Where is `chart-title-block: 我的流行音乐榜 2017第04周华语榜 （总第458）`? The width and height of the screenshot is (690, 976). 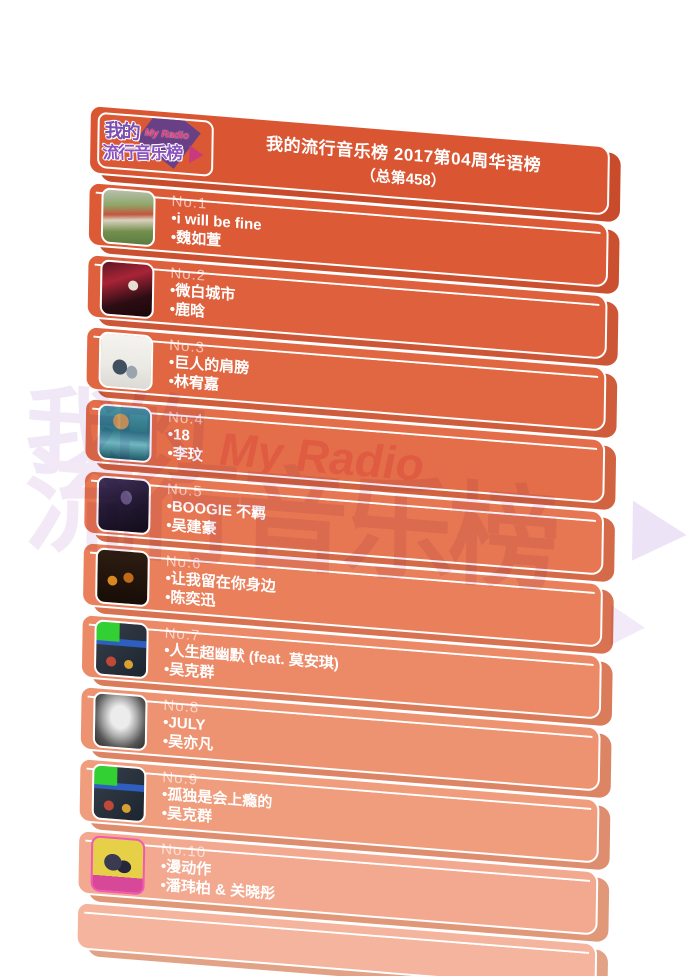
chart-title-block: 我的流行音乐榜 2017第04周华语榜 （总第458） is located at coordinates (410, 165).